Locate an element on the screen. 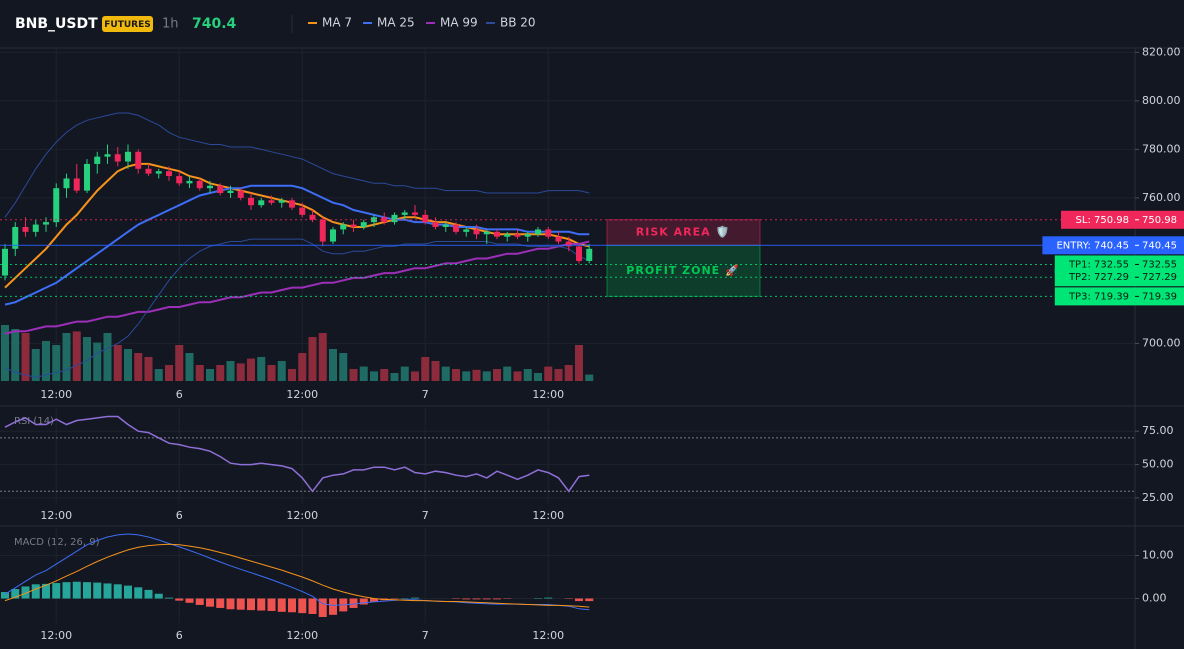 Image resolution: width=1184 pixels, height=649 pixels. legend-label: MA 7 is located at coordinates (337, 23).